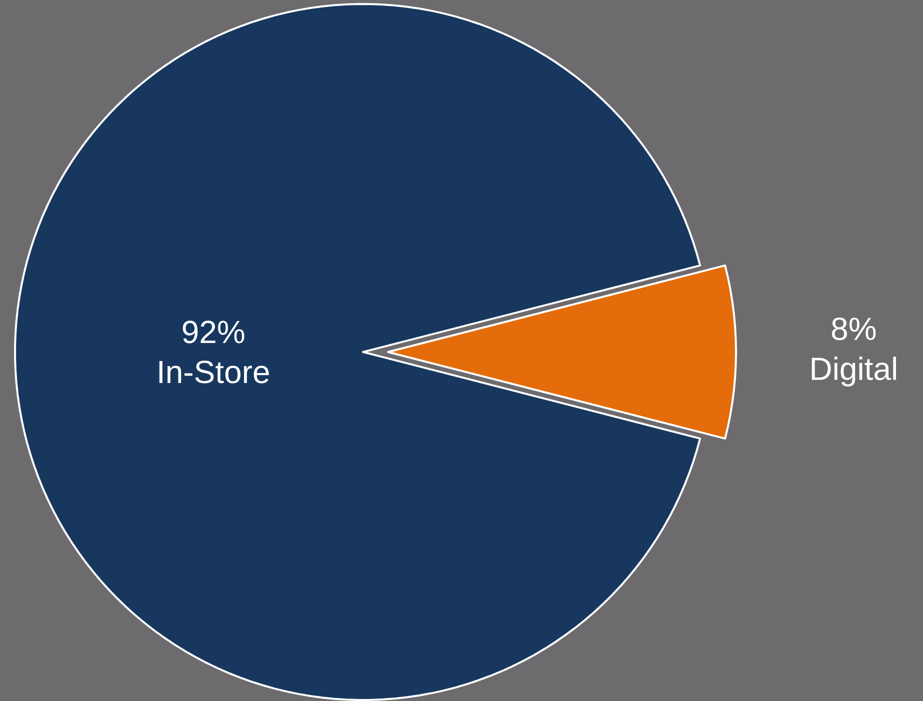 The width and height of the screenshot is (923, 701). I want to click on data-label: 92%, so click(213, 332).